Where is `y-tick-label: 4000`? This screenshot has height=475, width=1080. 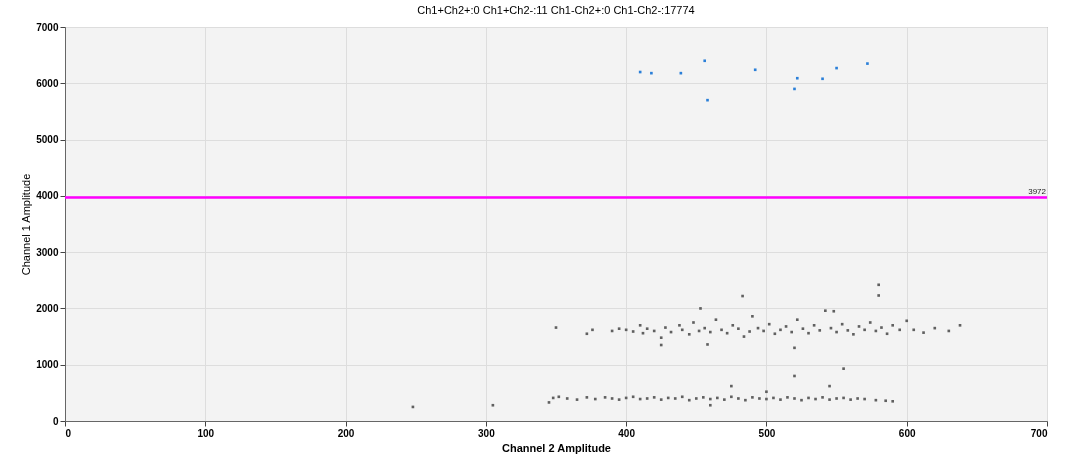 y-tick-label: 4000 is located at coordinates (47, 196).